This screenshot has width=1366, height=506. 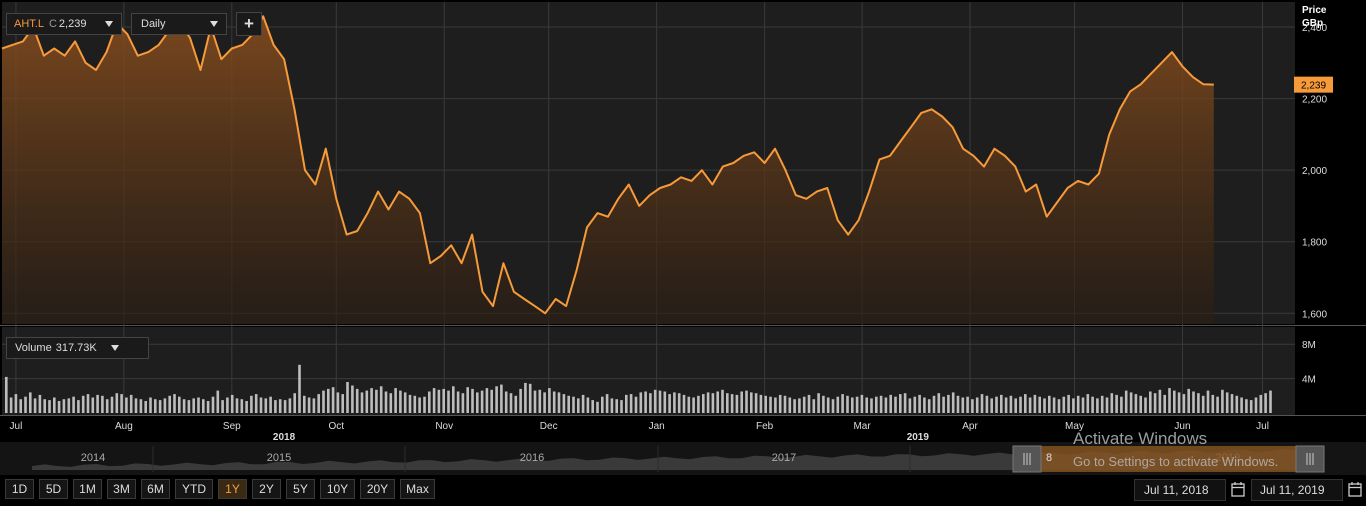 I want to click on range-button-3m: 3M, so click(x=121, y=489).